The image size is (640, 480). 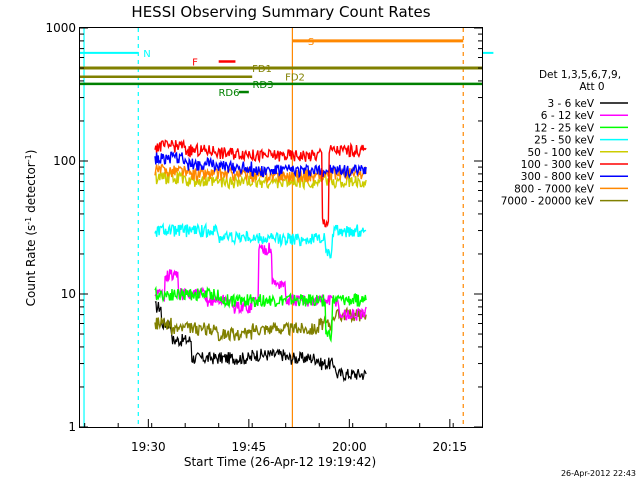 What do you see at coordinates (349, 447) in the screenshot?
I see `x-tick-label: 20:00` at bounding box center [349, 447].